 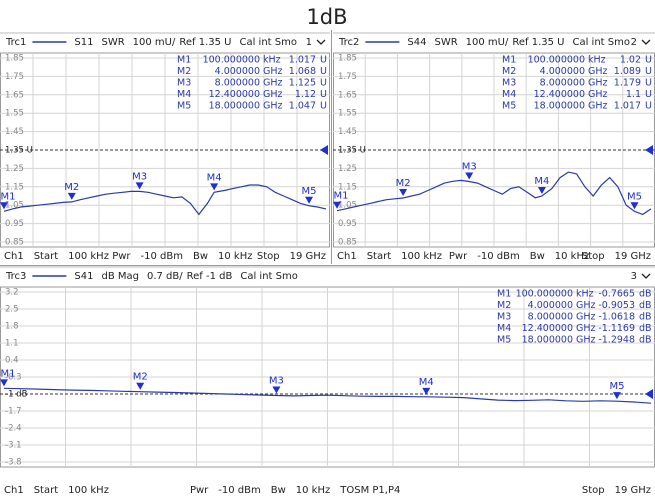 I want to click on legend-label: S44, so click(x=416, y=42).